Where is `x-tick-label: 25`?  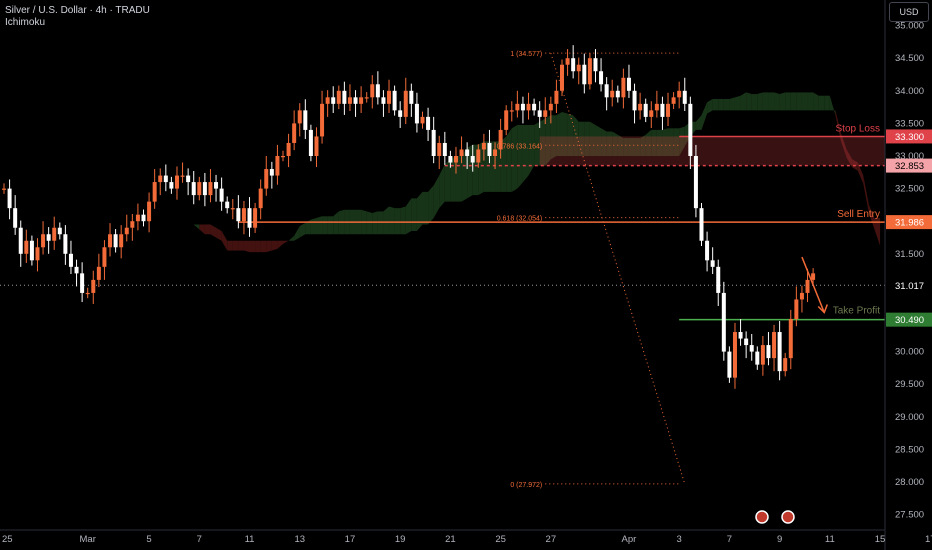 x-tick-label: 25 is located at coordinates (7, 539).